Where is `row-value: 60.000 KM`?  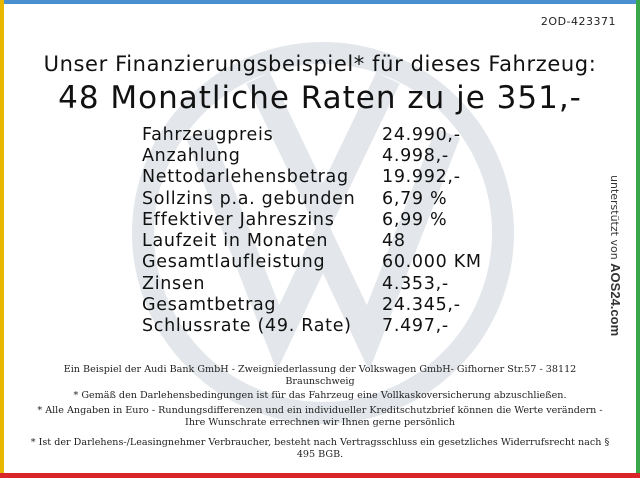
row-value: 60.000 KM is located at coordinates (432, 262).